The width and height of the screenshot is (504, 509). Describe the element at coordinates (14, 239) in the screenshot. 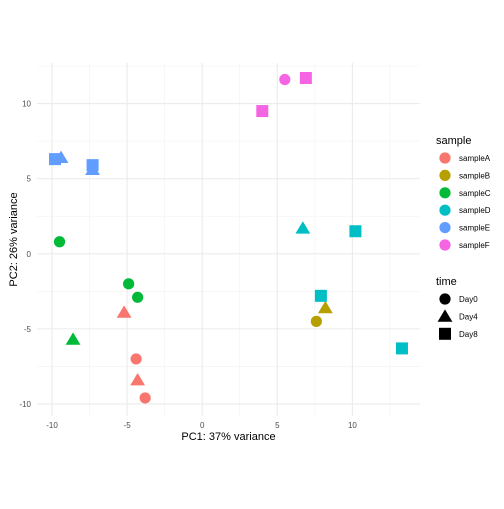

I see `y-axis-title: PC2: 26% variance` at that location.